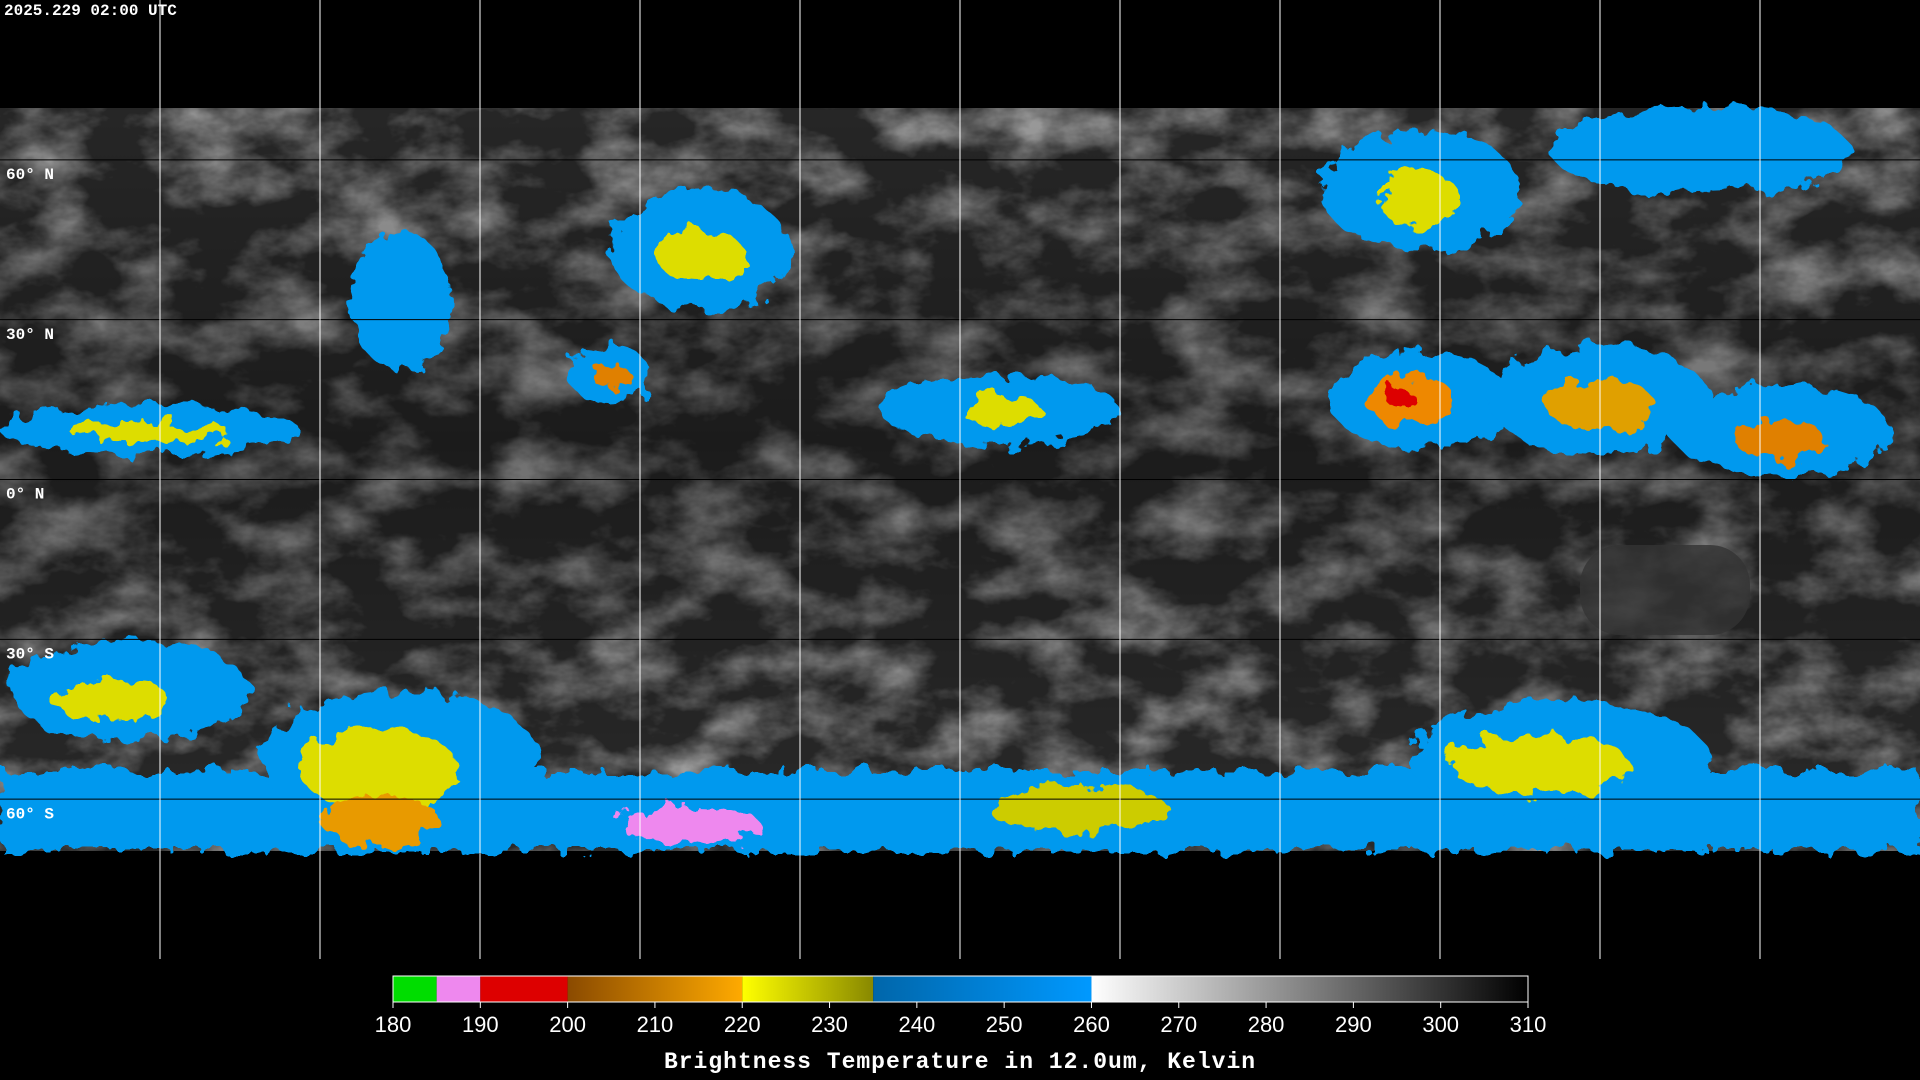 This screenshot has width=1920, height=1080. What do you see at coordinates (1091, 1024) in the screenshot?
I see `colorbar-tick-label: 260` at bounding box center [1091, 1024].